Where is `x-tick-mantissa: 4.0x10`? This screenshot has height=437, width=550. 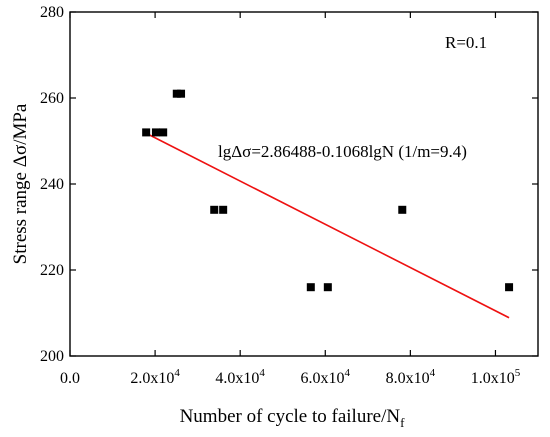
x-tick-mantissa: 4.0x10 is located at coordinates (237, 378).